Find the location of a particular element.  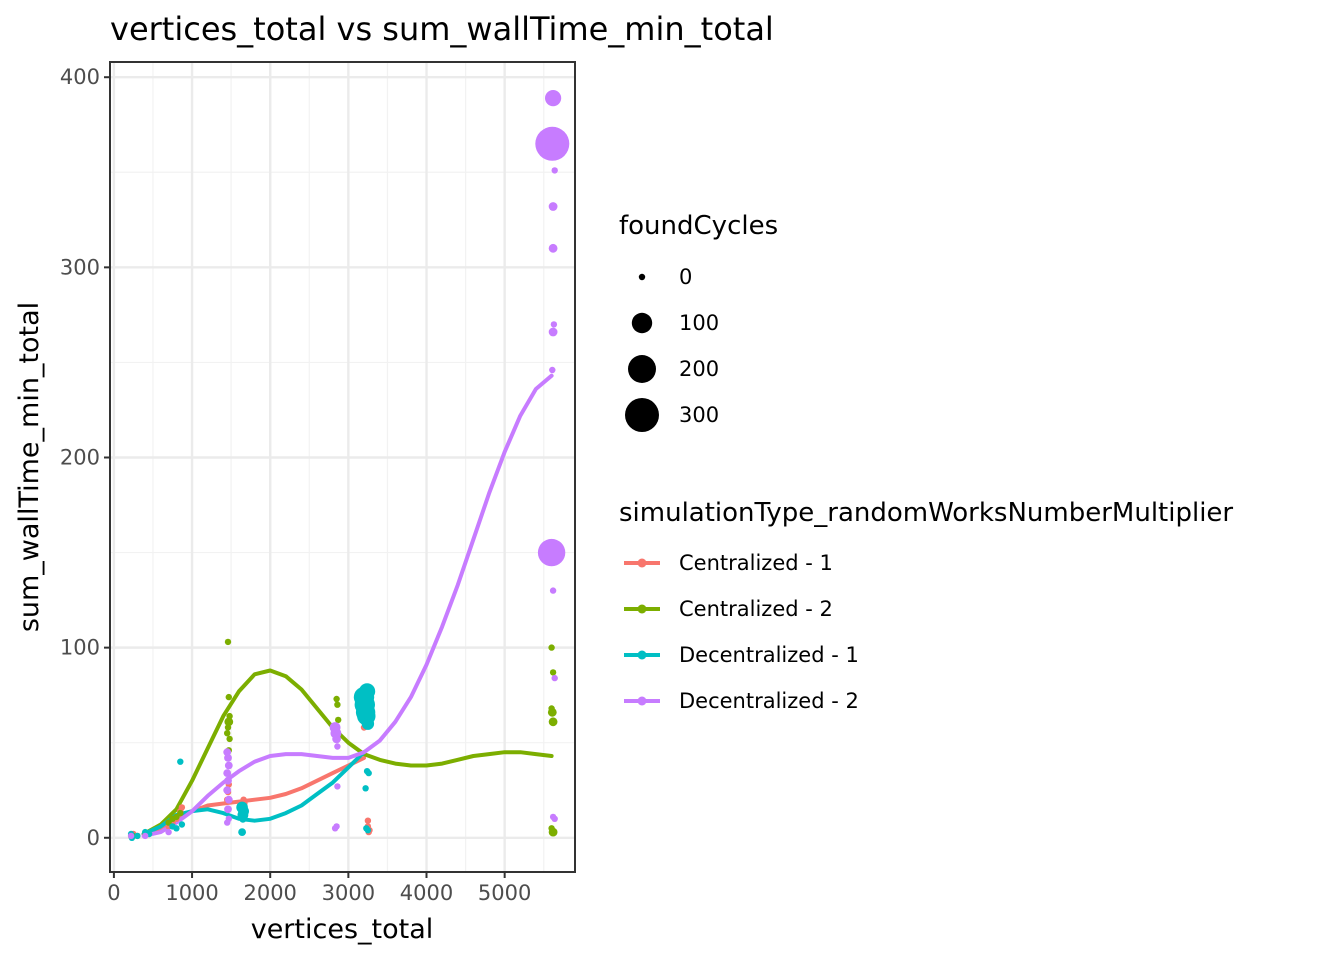

x-axis-title: vertices_total is located at coordinates (342, 929).